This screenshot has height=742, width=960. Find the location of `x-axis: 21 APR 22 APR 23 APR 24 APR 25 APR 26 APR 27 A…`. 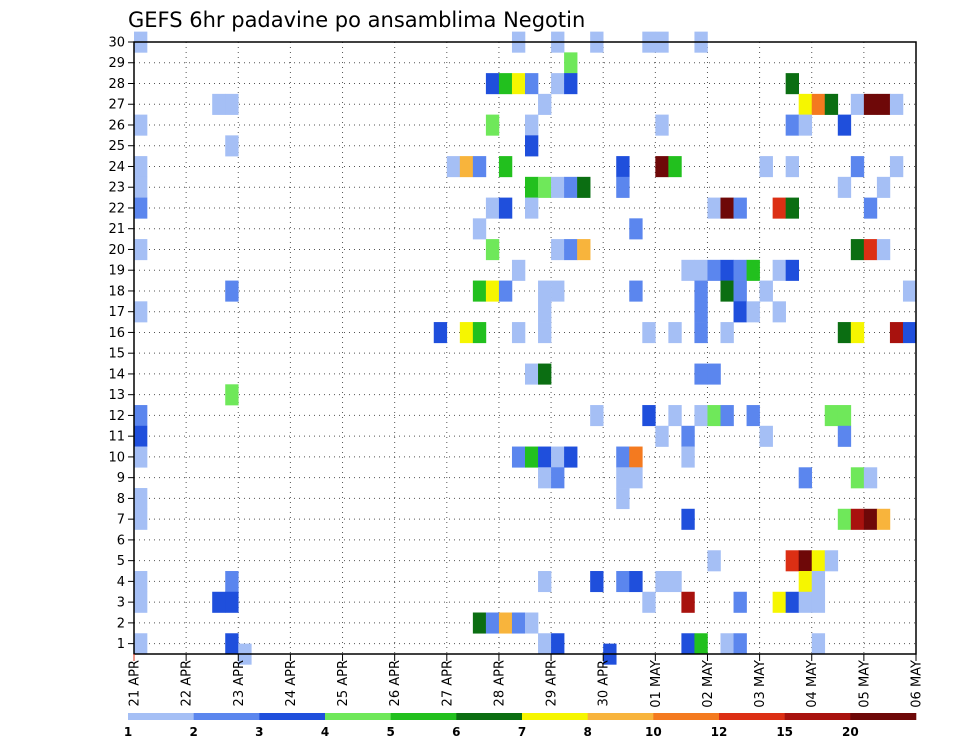

x-axis: 21 APR 22 APR 23 APR 24 APR 25 APR 26 APR 27 A… is located at coordinates (526, 681).